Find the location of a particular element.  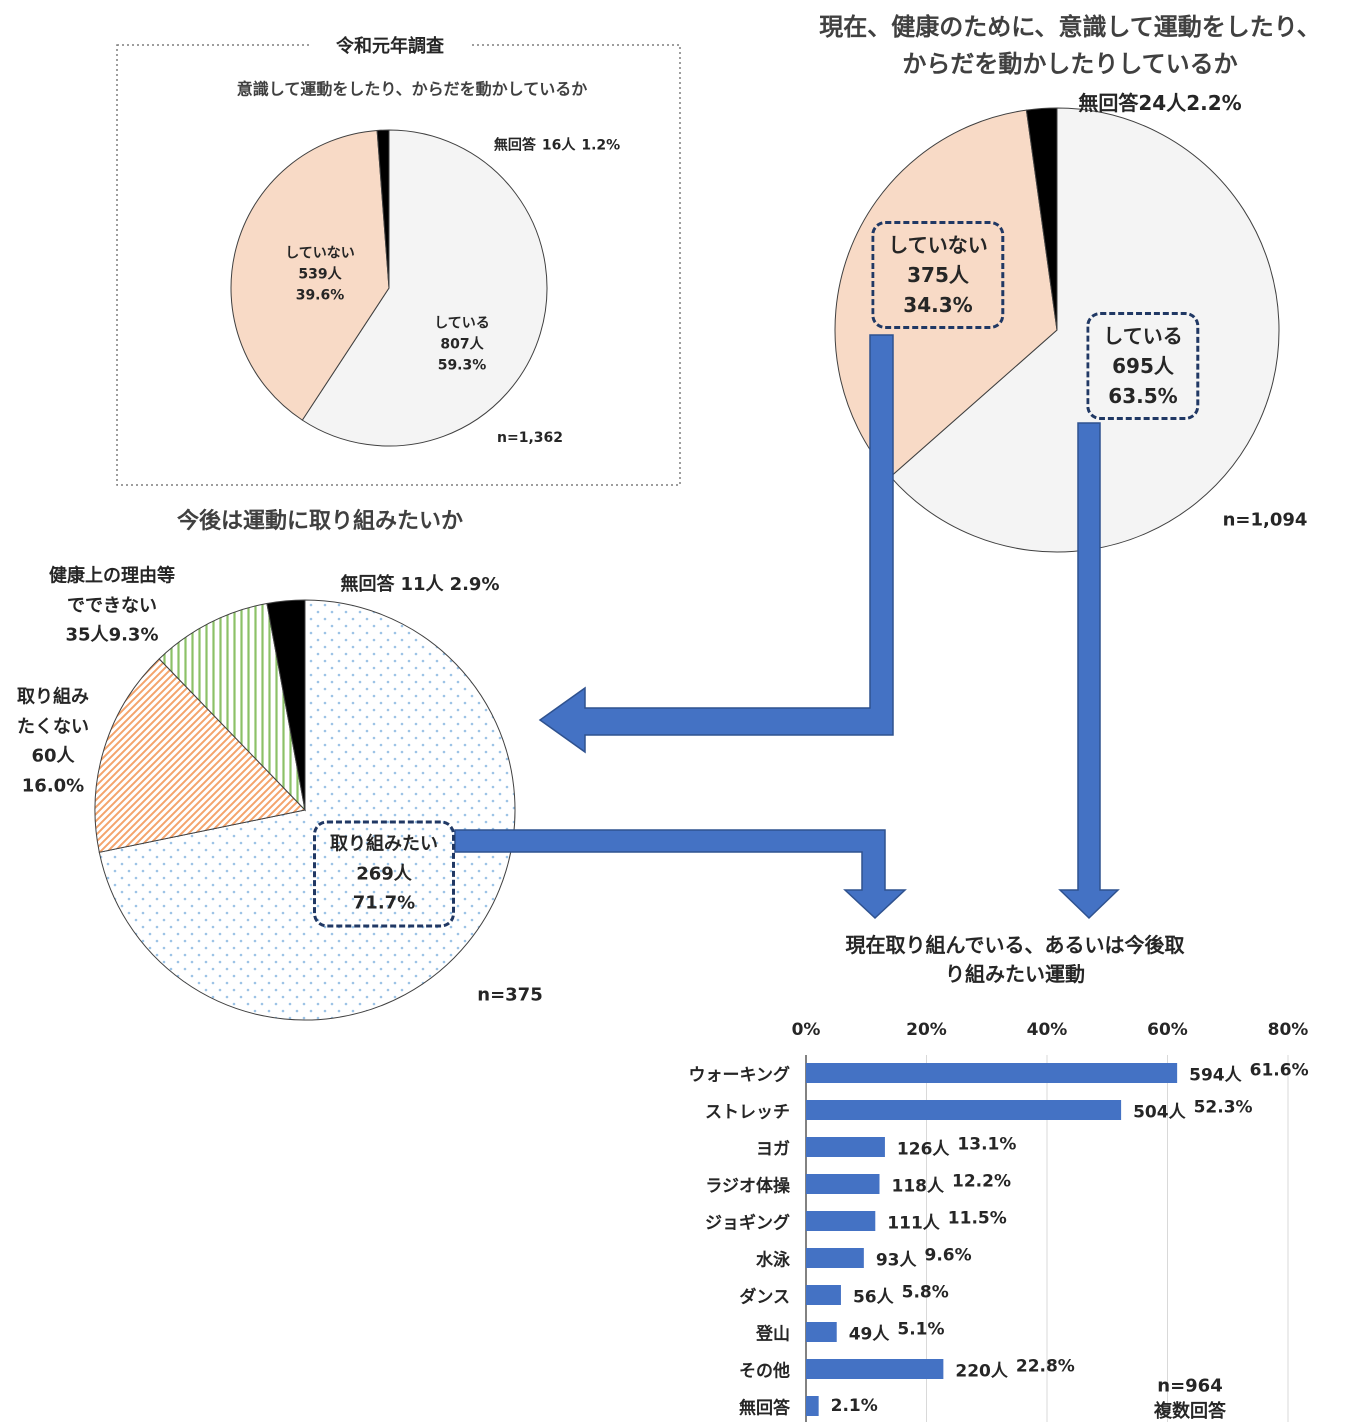

frame-title: 令和元年調査 is located at coordinates (390, 45).